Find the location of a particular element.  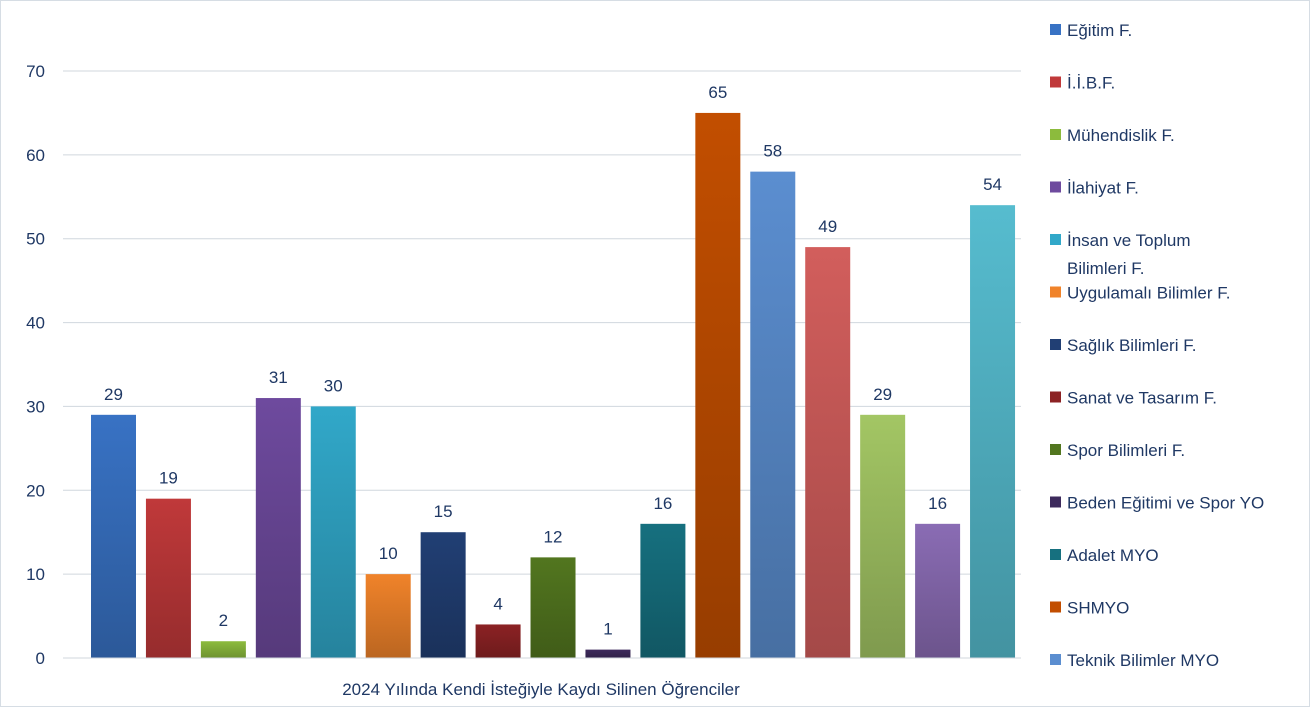

y-tick-label: 10 is located at coordinates (35, 574).